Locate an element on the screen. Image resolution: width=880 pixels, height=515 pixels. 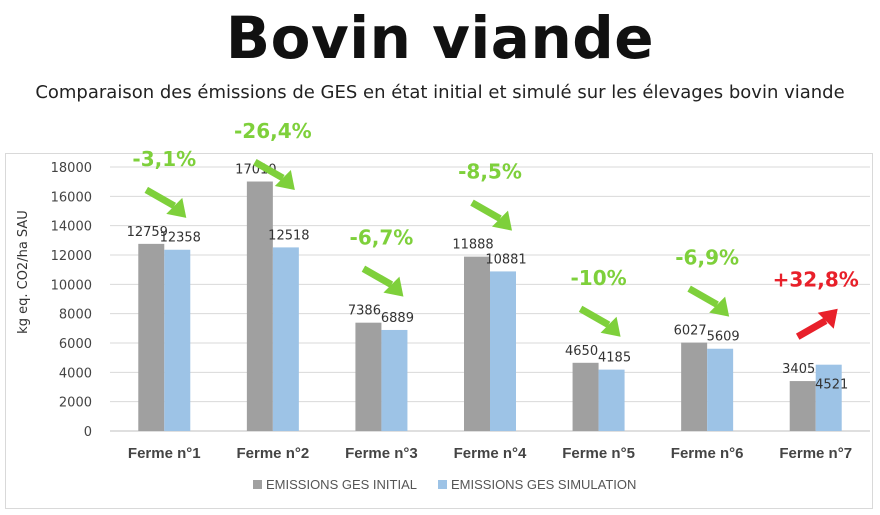
arrow-up-icon is located at coordinates (816, 324).